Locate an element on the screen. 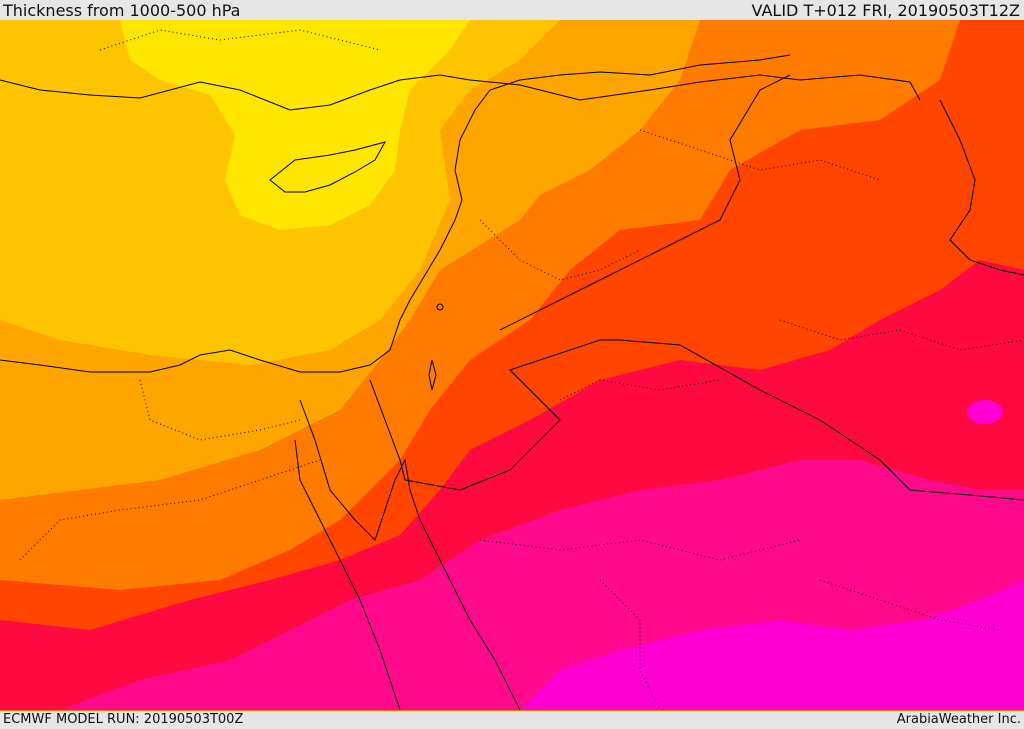 The image size is (1024, 729). credit-label: ArabiaWeather Inc. is located at coordinates (958, 719).